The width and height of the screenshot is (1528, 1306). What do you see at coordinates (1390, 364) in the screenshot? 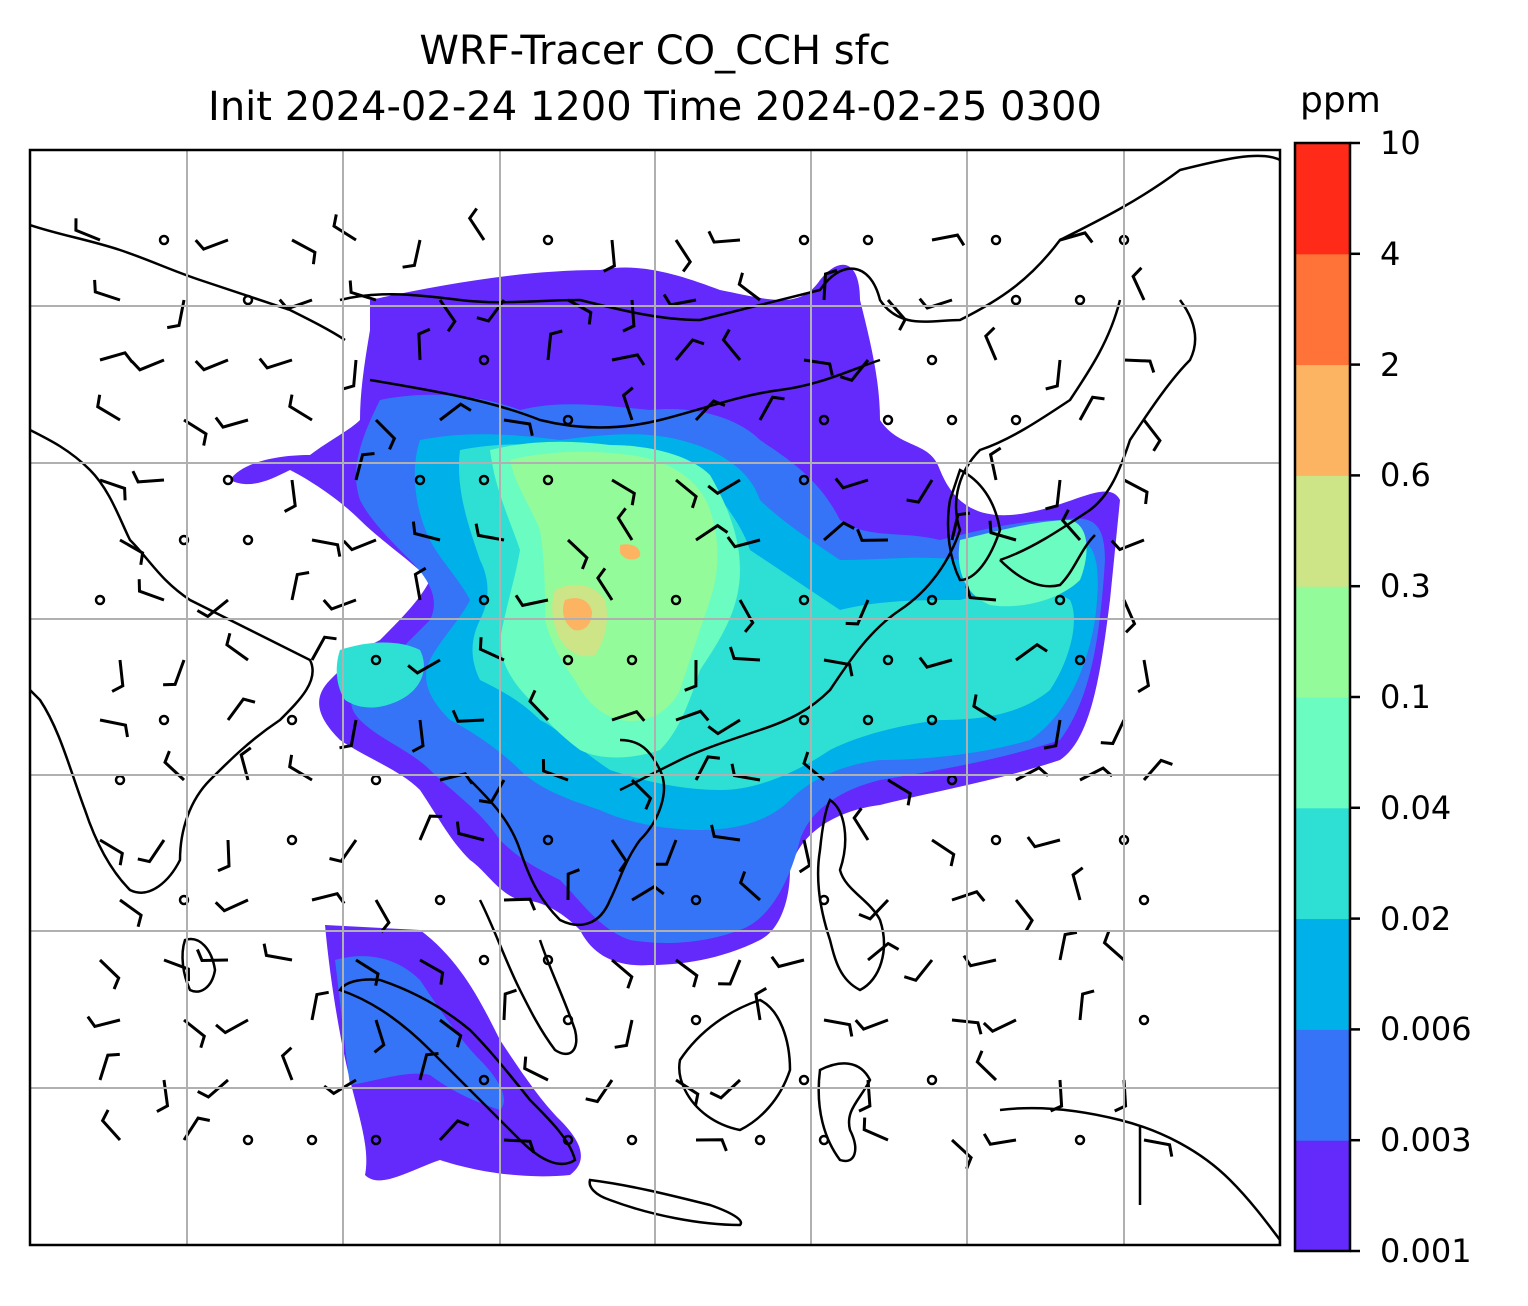
I see `colorbar-tick-label: 2` at bounding box center [1390, 364].